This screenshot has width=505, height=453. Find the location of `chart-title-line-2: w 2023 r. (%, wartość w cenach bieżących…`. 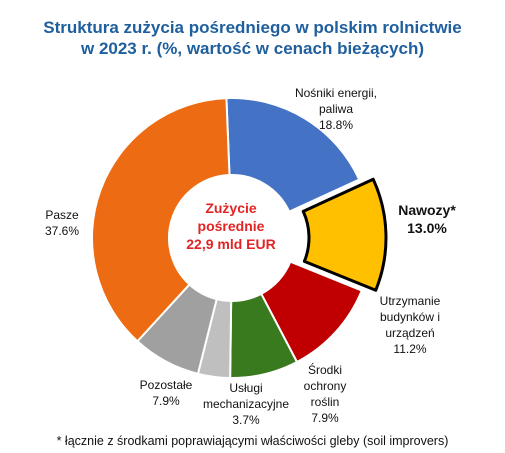

chart-title-line-2: w 2023 r. (%, wartość w cenach bieżących… is located at coordinates (252, 48).